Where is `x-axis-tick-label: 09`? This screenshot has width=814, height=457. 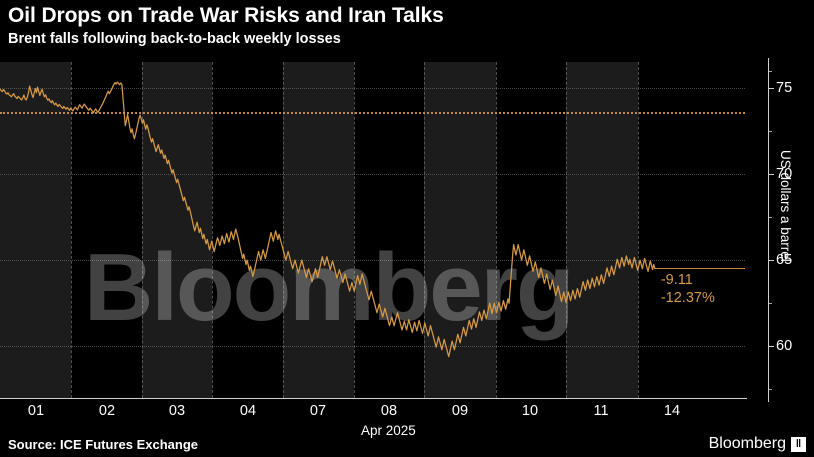 x-axis-tick-label: 09 is located at coordinates (460, 411).